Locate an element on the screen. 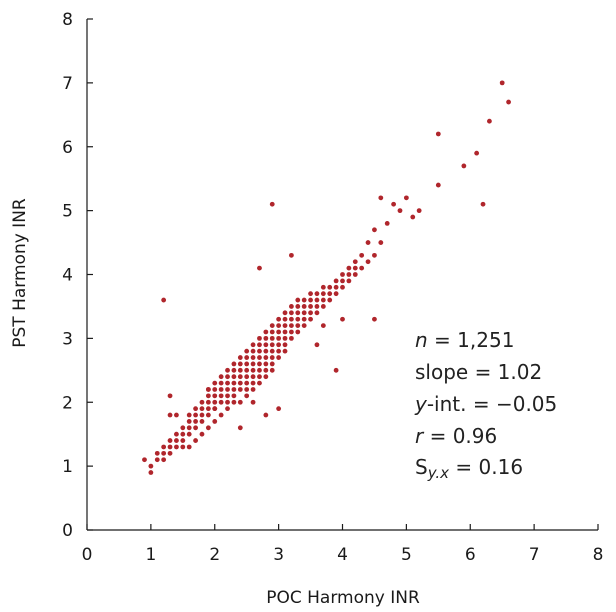  y-tick-label: 6 is located at coordinates (67, 148).